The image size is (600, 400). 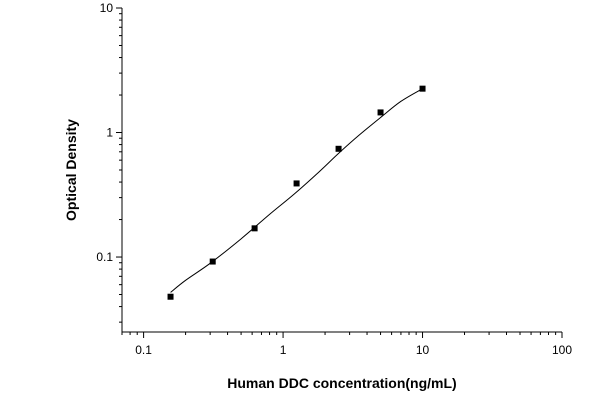 I want to click on x-axis-ticks: 0.1 1 10 100, so click(x=346, y=344).